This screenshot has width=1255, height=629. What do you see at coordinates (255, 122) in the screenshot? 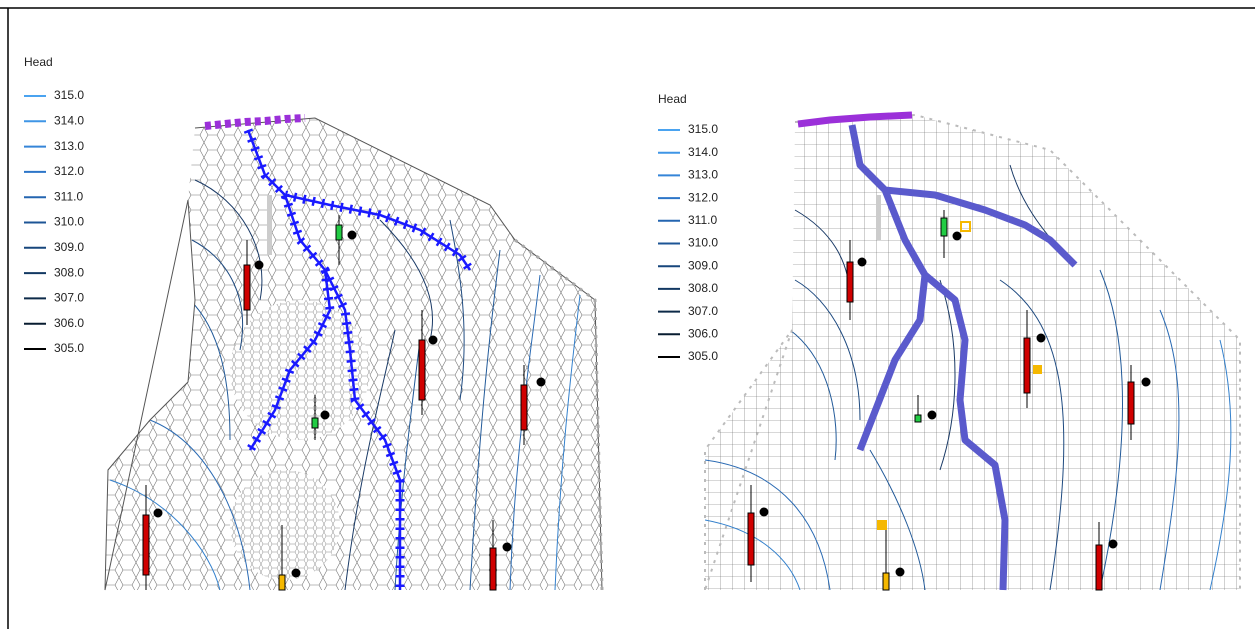
I see `left-specified-head` at bounding box center [255, 122].